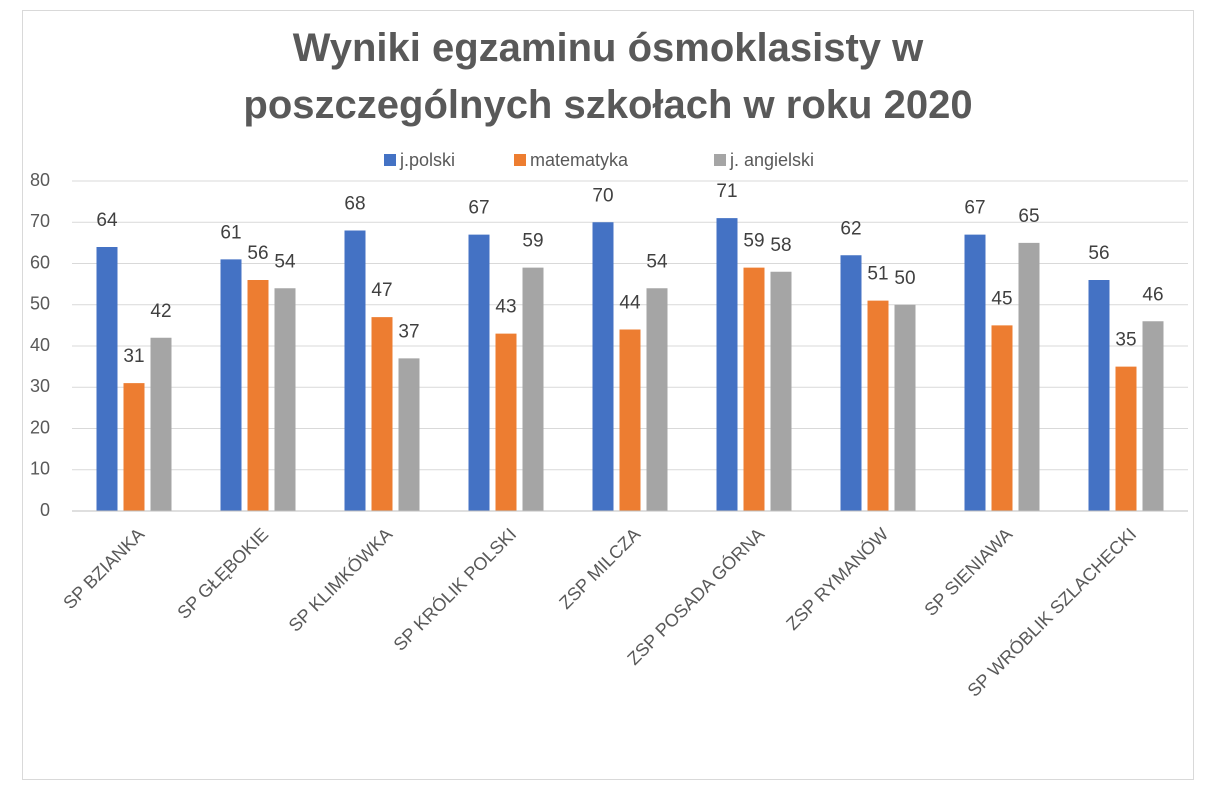 The image size is (1215, 793). What do you see at coordinates (40, 469) in the screenshot?
I see `y-tick-label: 10` at bounding box center [40, 469].